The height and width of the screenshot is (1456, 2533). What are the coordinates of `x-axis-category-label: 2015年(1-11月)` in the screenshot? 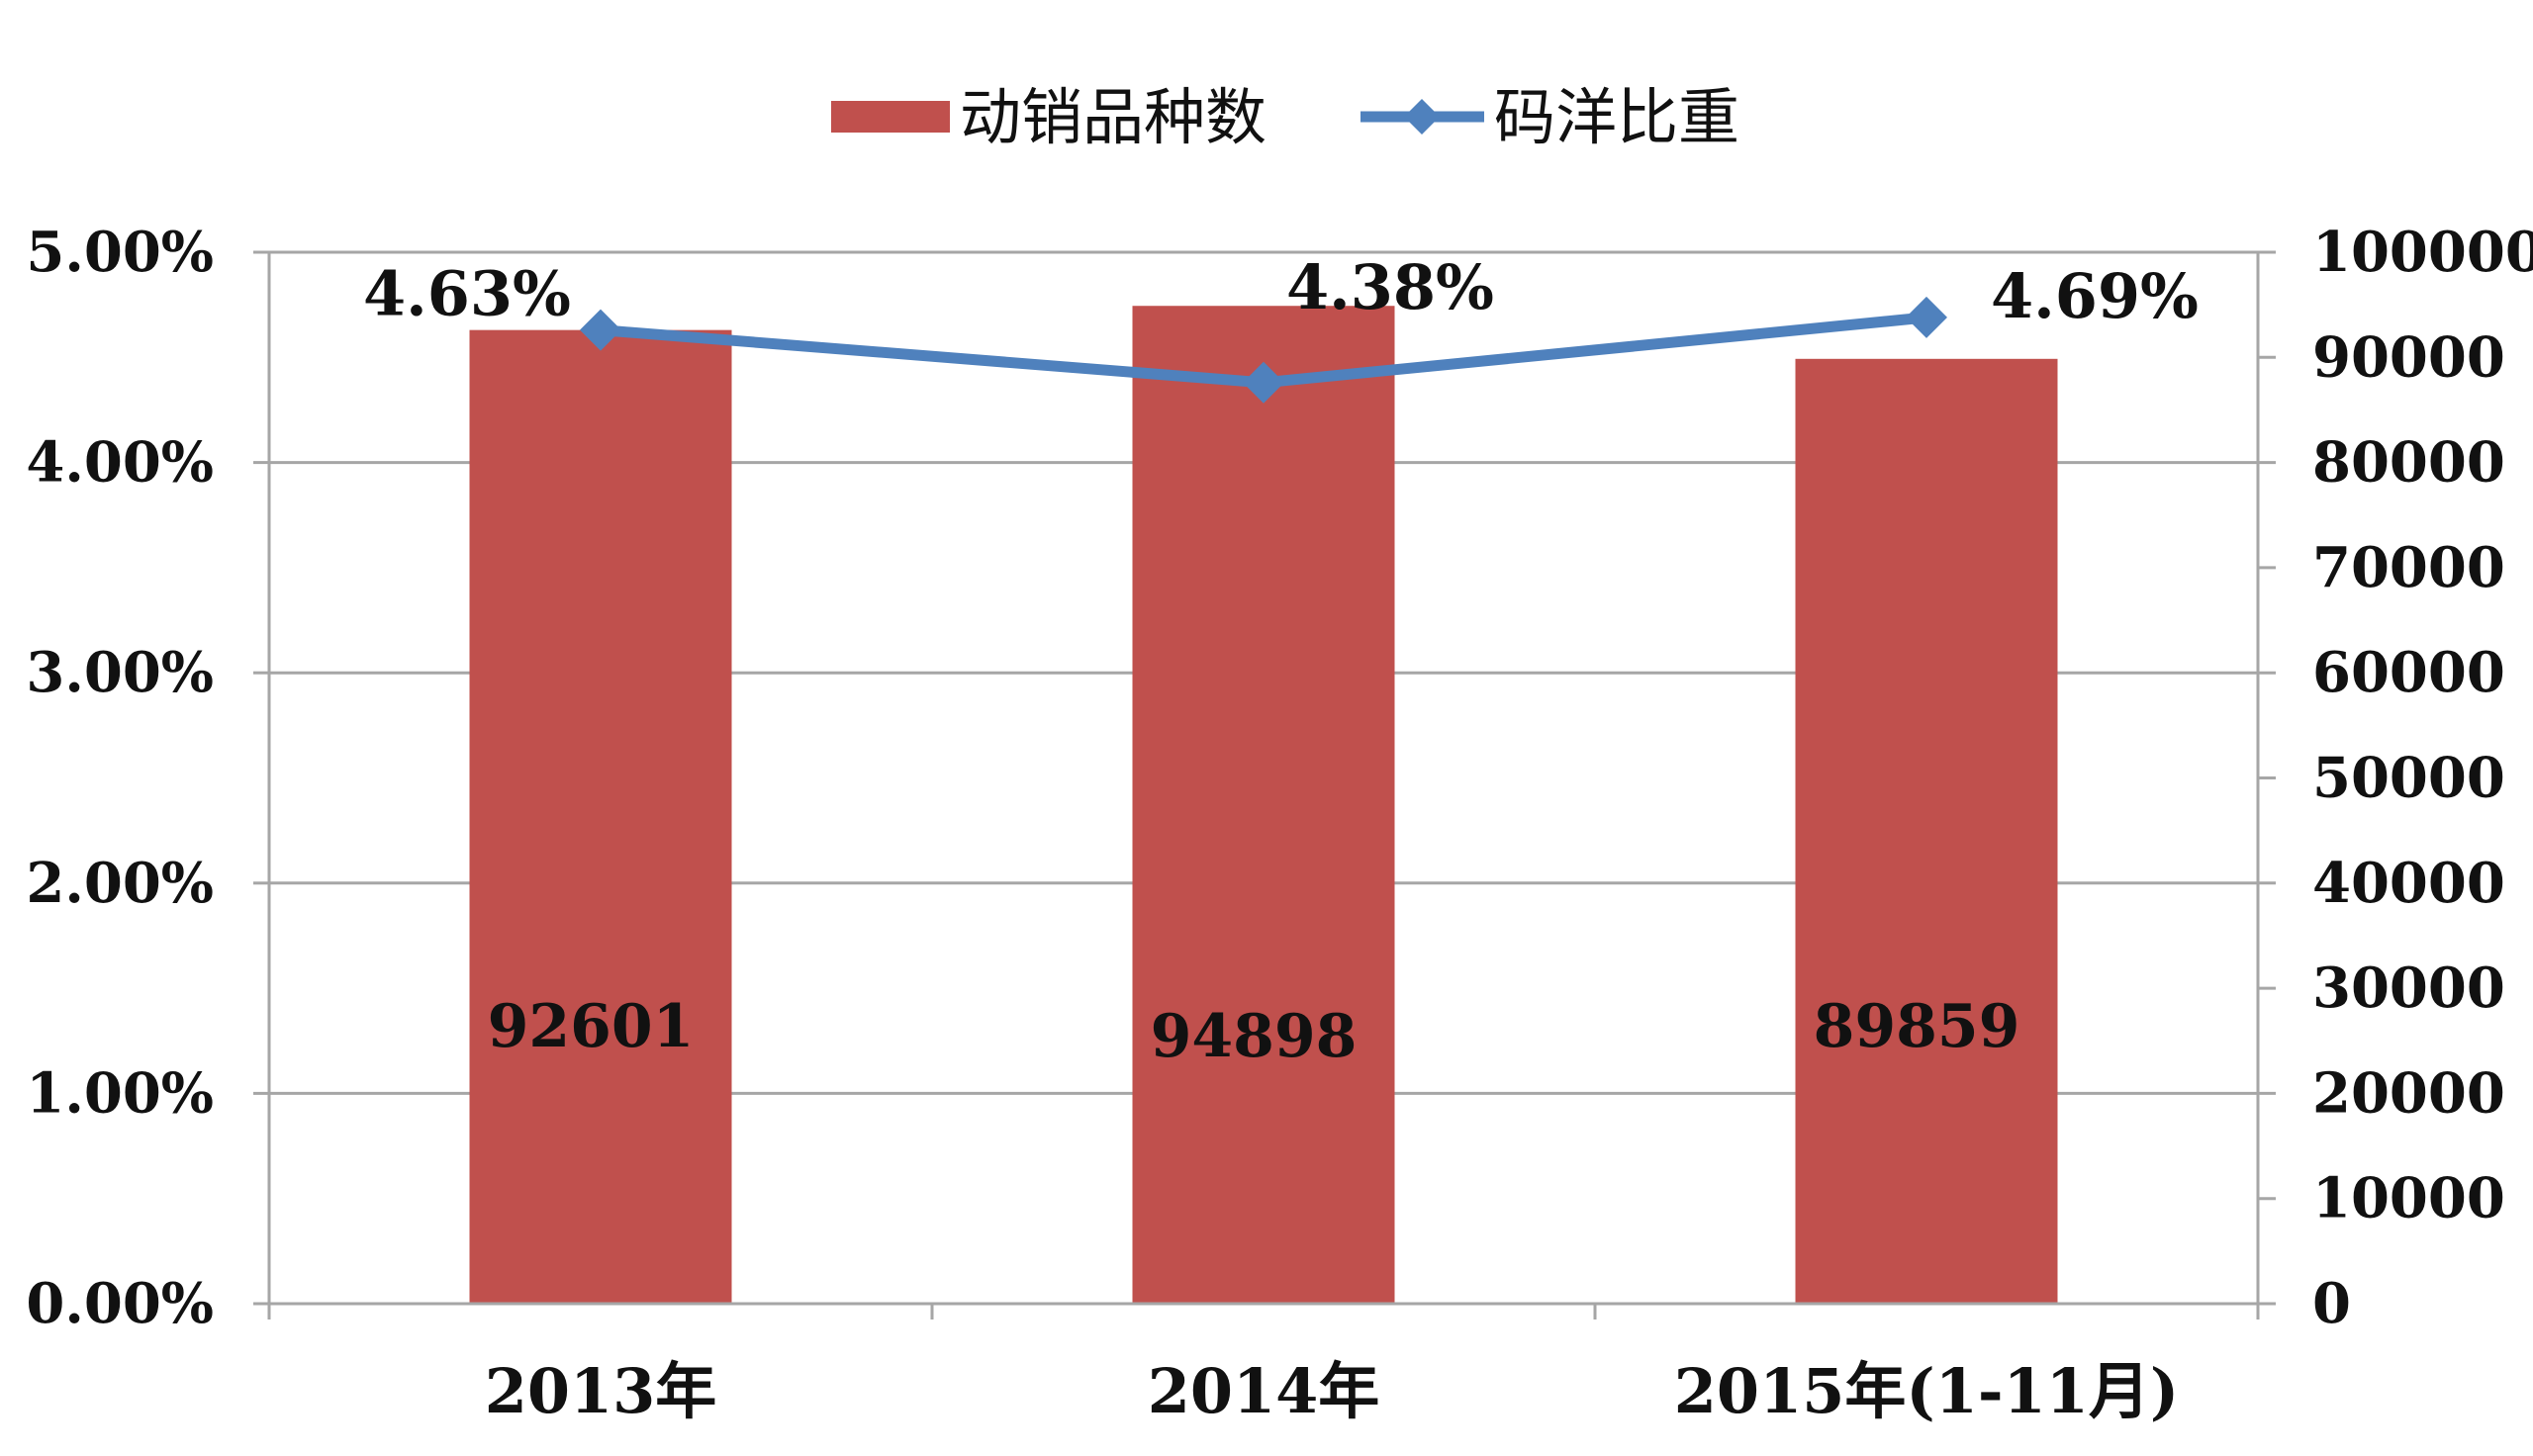 It's located at (1927, 1391).